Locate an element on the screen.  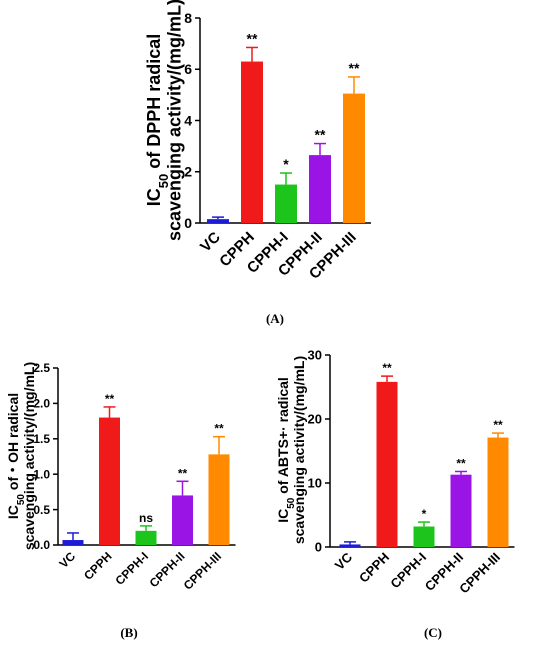
y-tick-label: 20 is located at coordinates (315, 419).